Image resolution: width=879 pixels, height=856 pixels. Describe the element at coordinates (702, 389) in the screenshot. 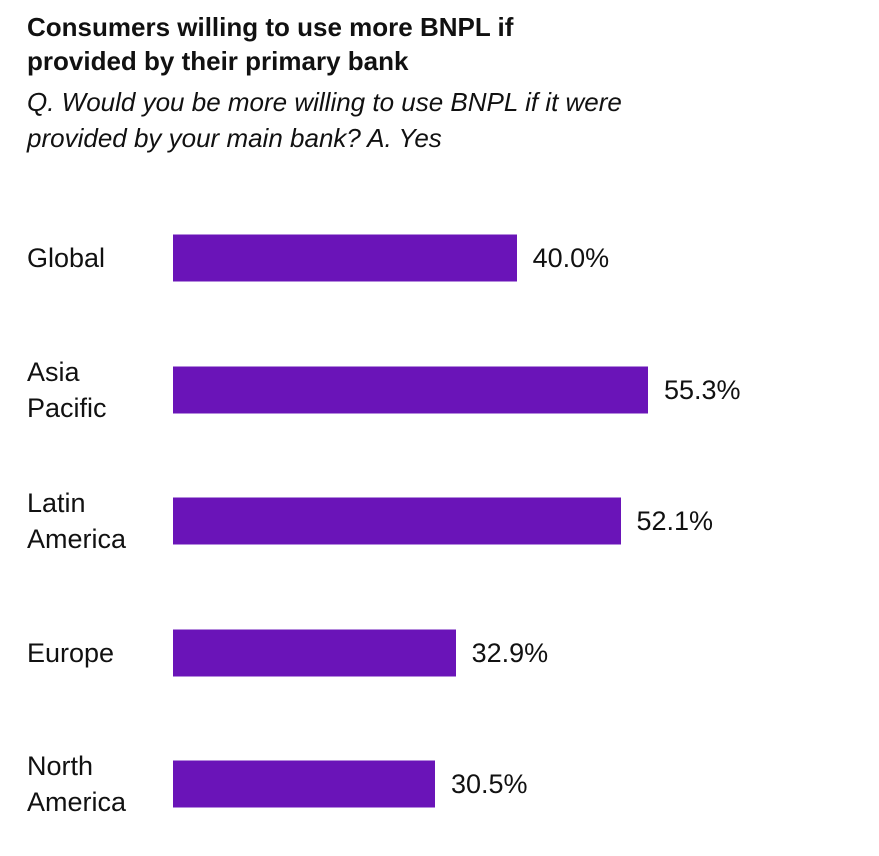

I see `value-label: 55.3%` at that location.